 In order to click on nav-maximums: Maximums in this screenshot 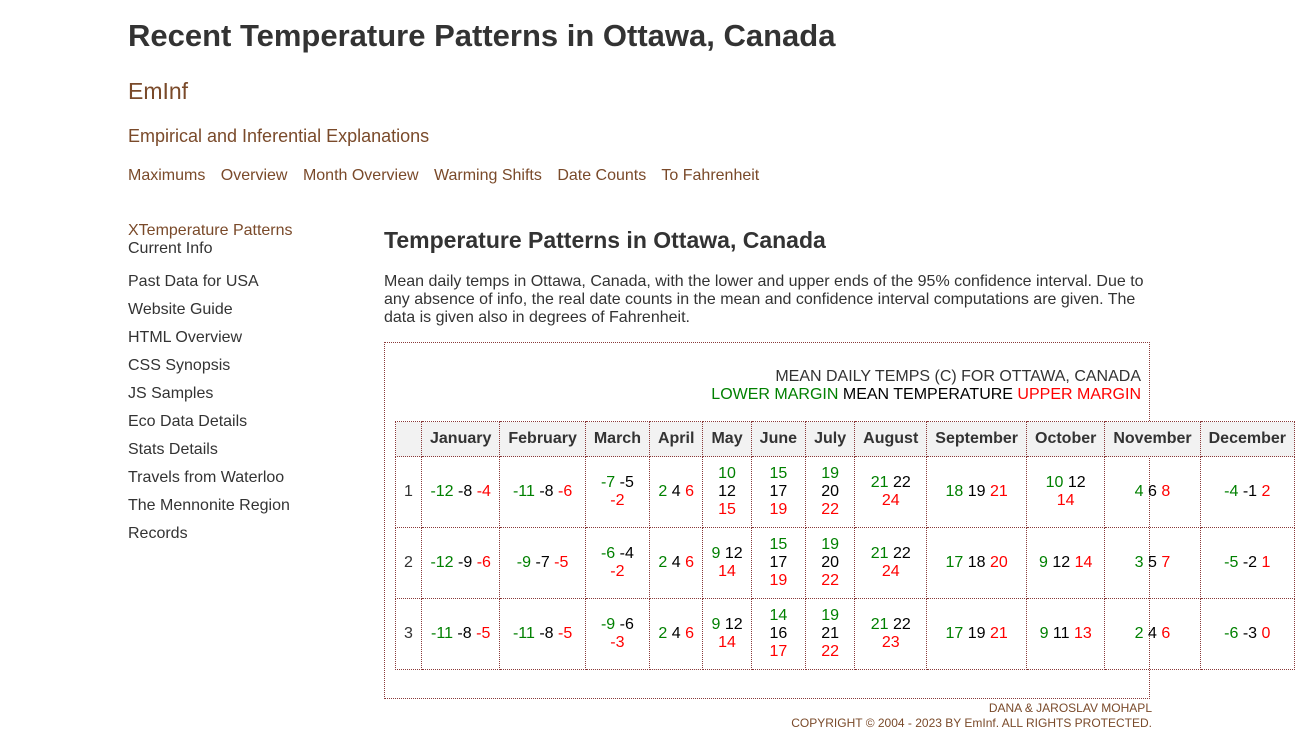, I will do `click(167, 175)`.